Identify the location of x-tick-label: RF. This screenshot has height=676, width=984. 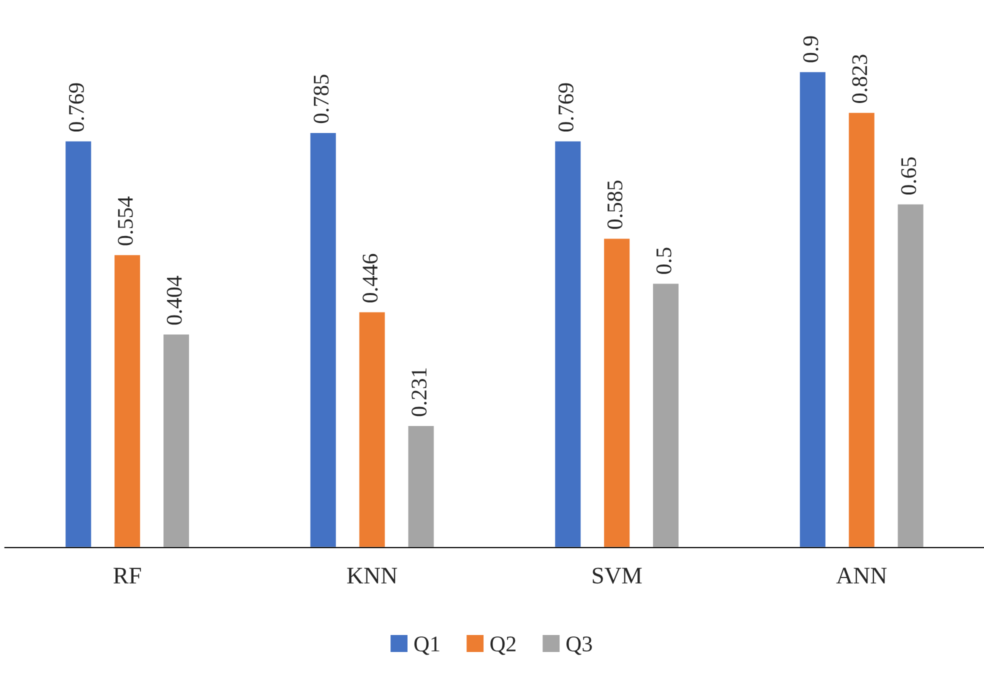
(127, 576).